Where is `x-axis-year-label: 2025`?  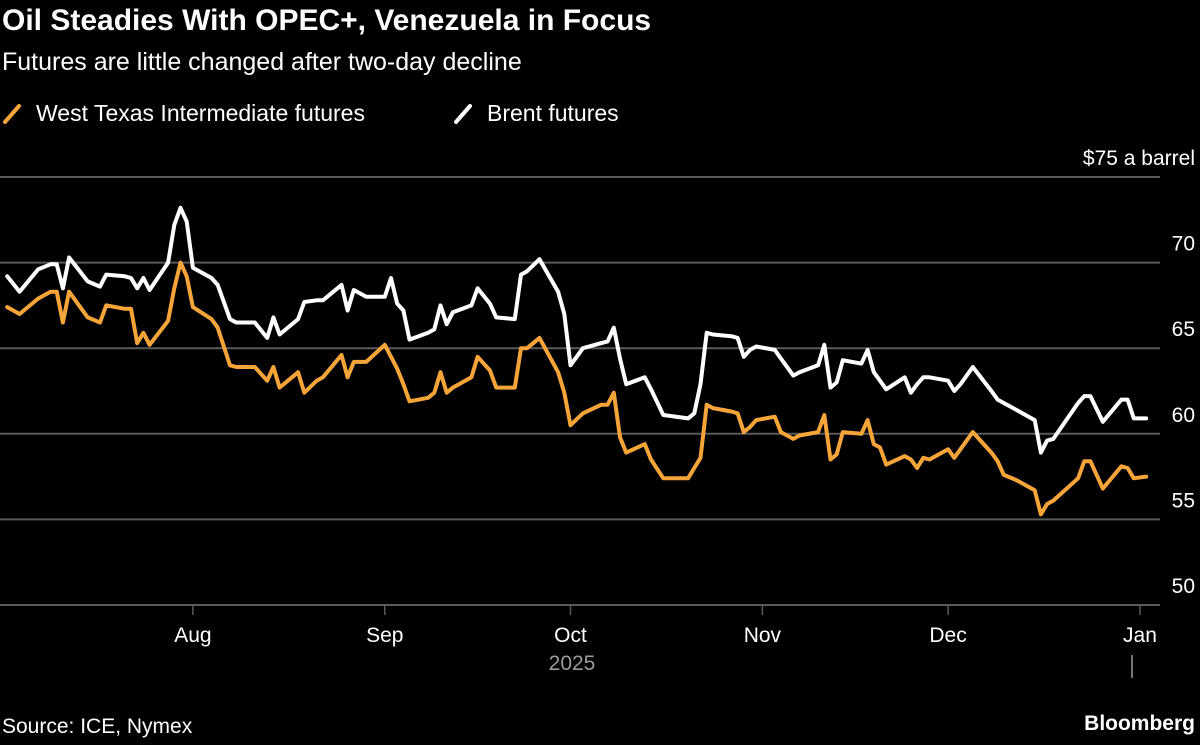 x-axis-year-label: 2025 is located at coordinates (572, 663).